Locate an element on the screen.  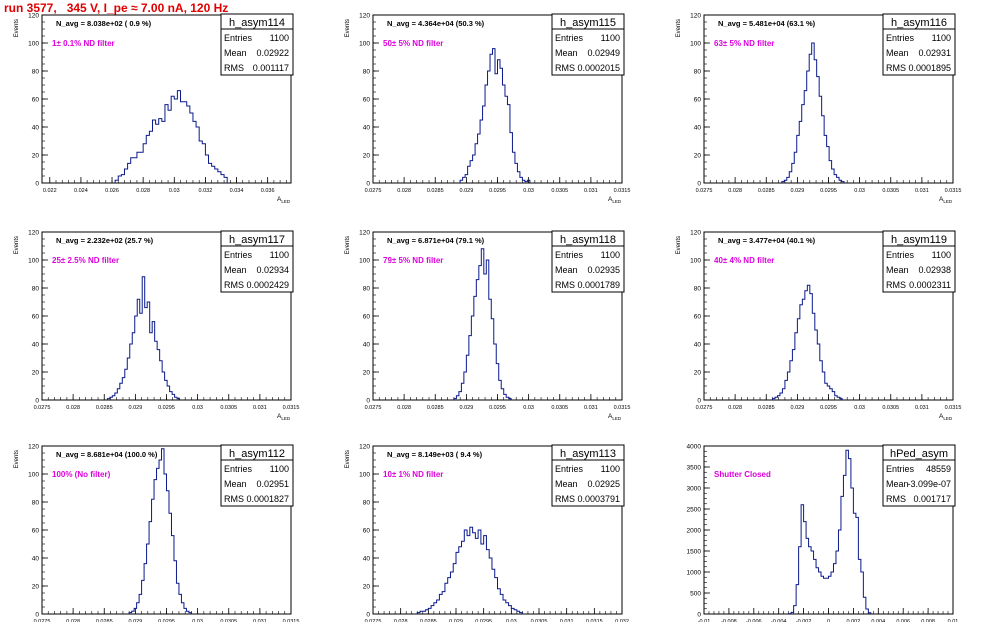
x-tick-label: -0.006 is located at coordinates (754, 620).